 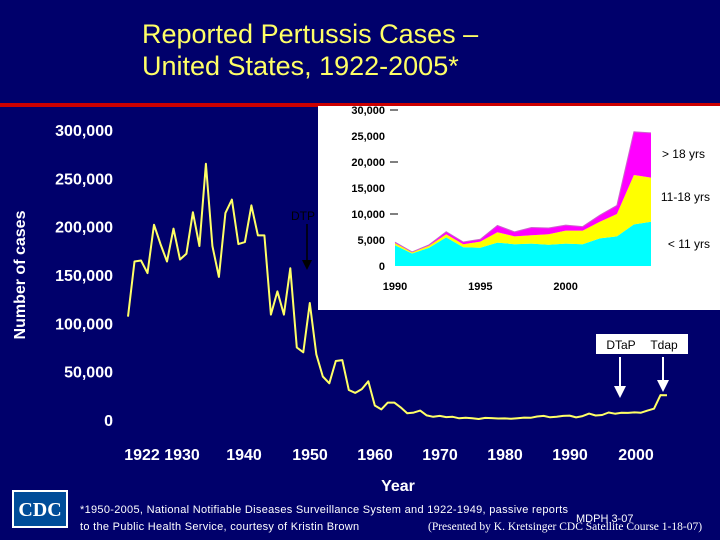 I want to click on inset-x-tick-label: 2000, so click(x=565, y=287).